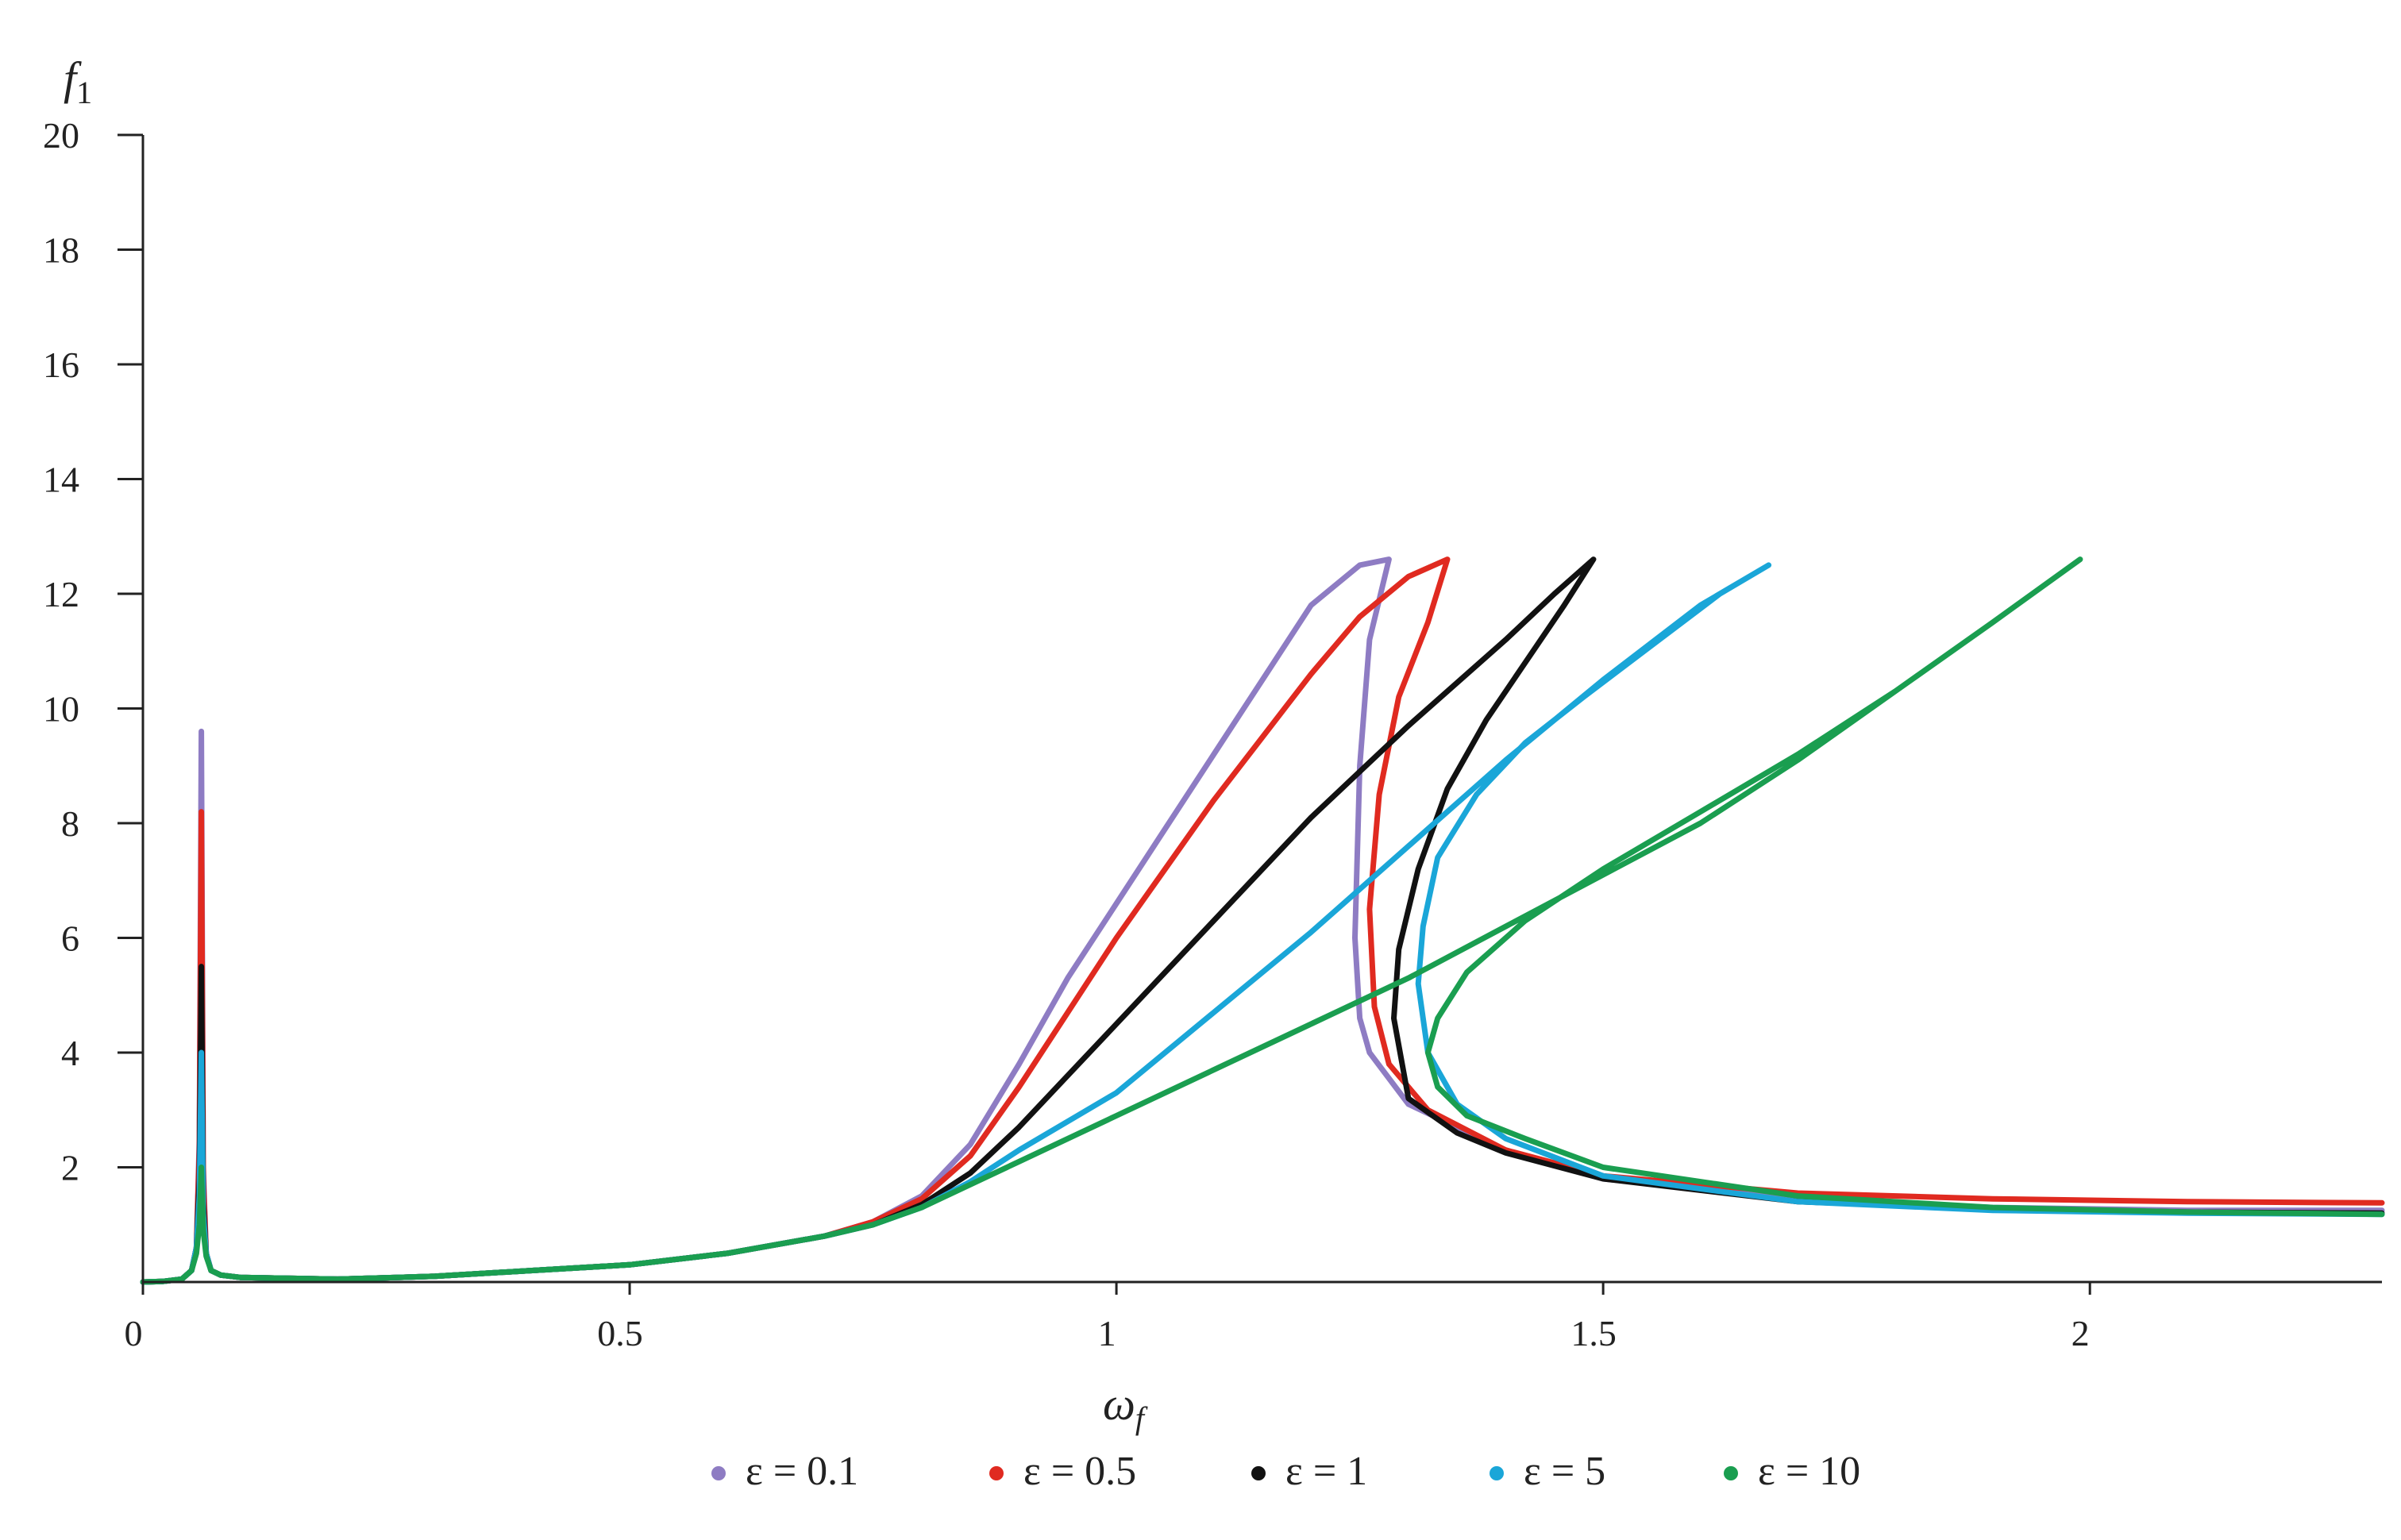 The width and height of the screenshot is (2401, 1540). Describe the element at coordinates (1107, 1333) in the screenshot. I see `x-tick-label: 1` at that location.